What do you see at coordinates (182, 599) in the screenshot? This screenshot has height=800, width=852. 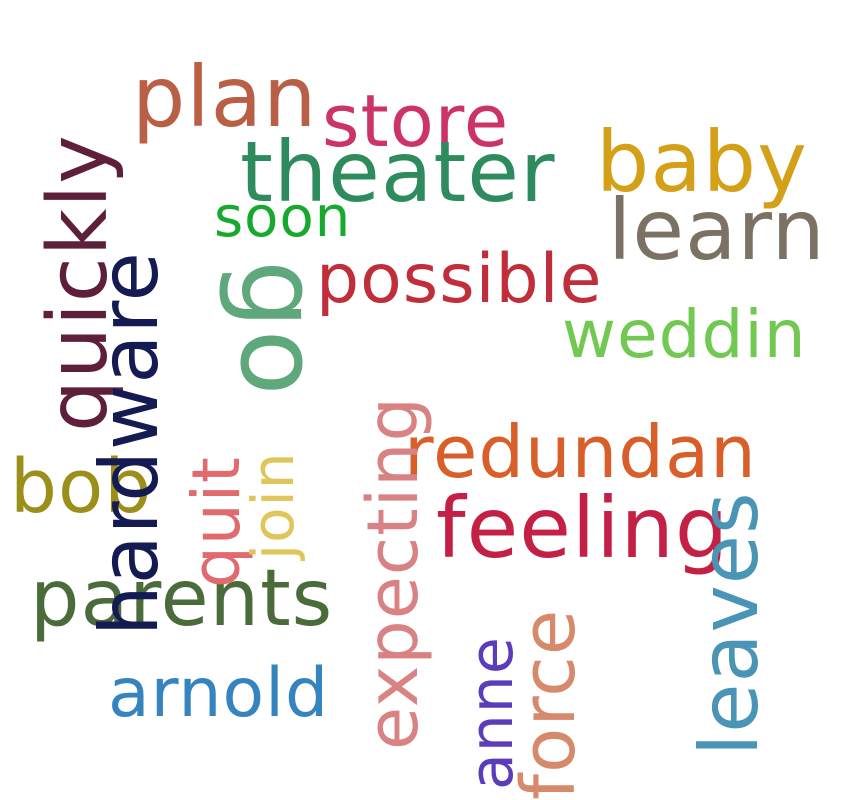 I see `word-parents: parents` at bounding box center [182, 599].